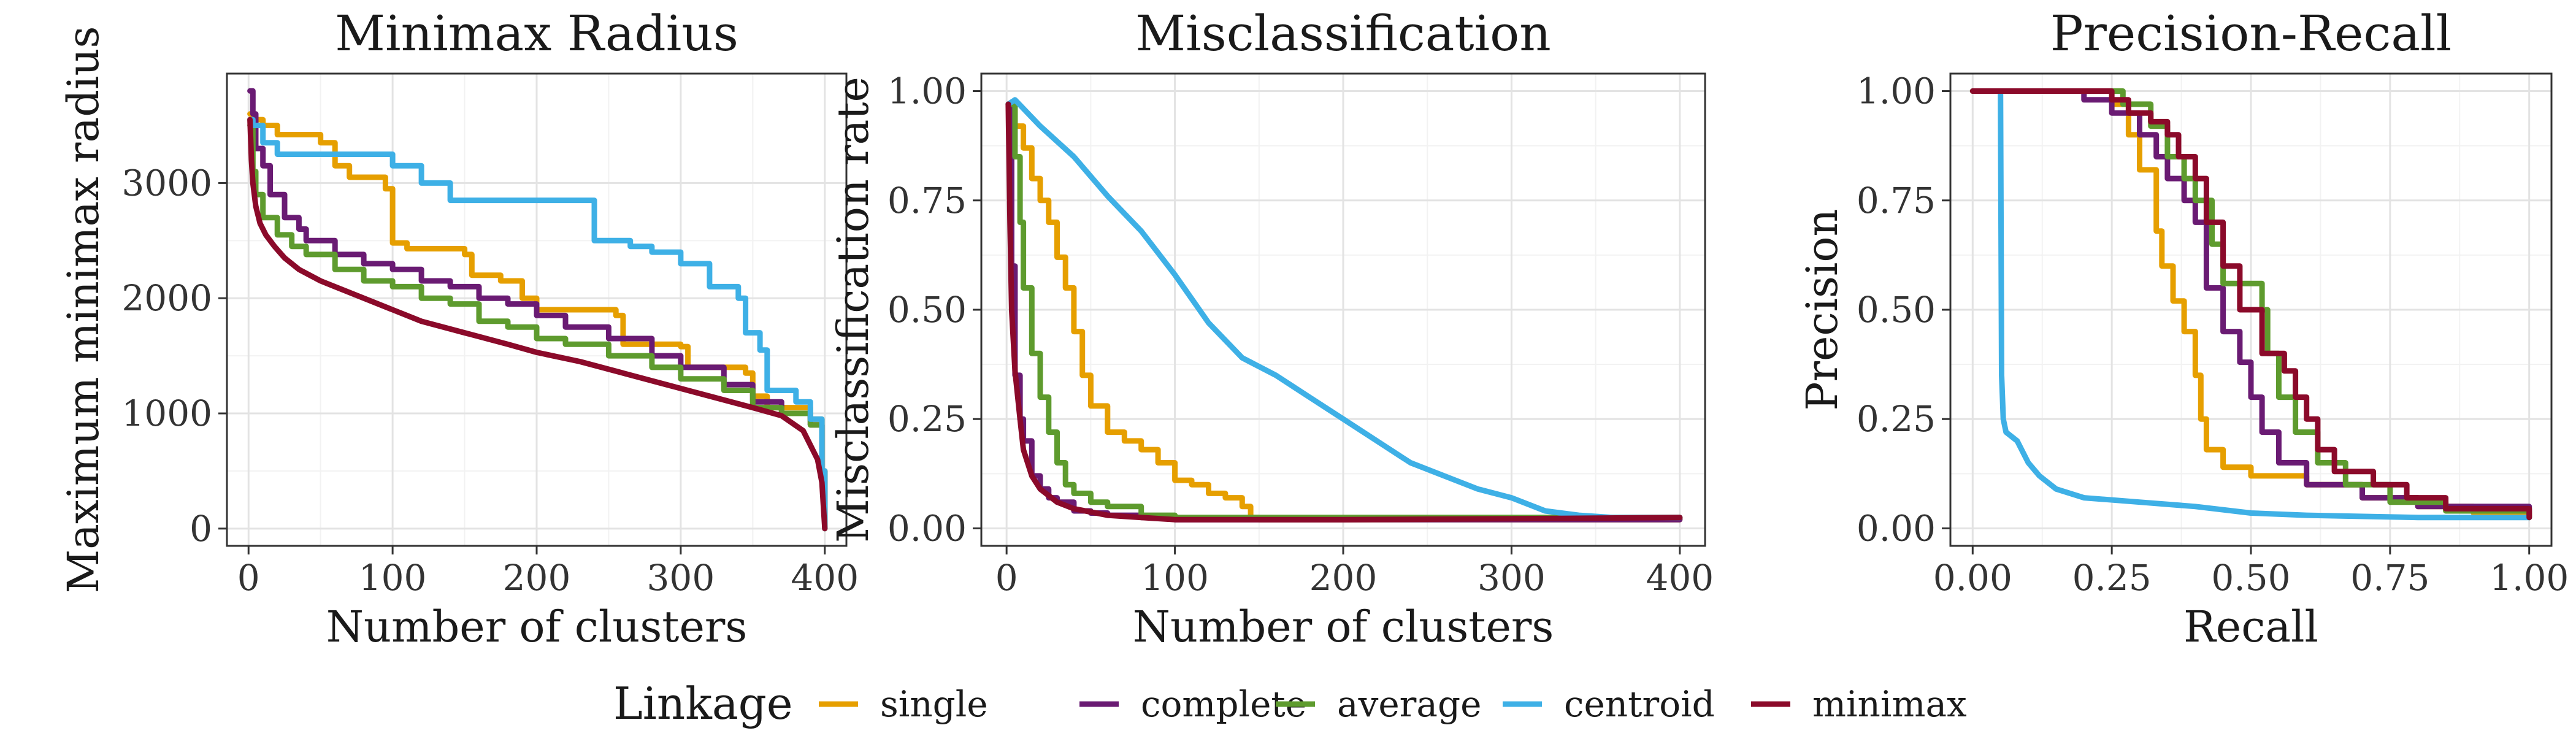 This screenshot has width=2576, height=736. What do you see at coordinates (853, 310) in the screenshot?
I see `y-axis-label: Misclassification rate` at bounding box center [853, 310].